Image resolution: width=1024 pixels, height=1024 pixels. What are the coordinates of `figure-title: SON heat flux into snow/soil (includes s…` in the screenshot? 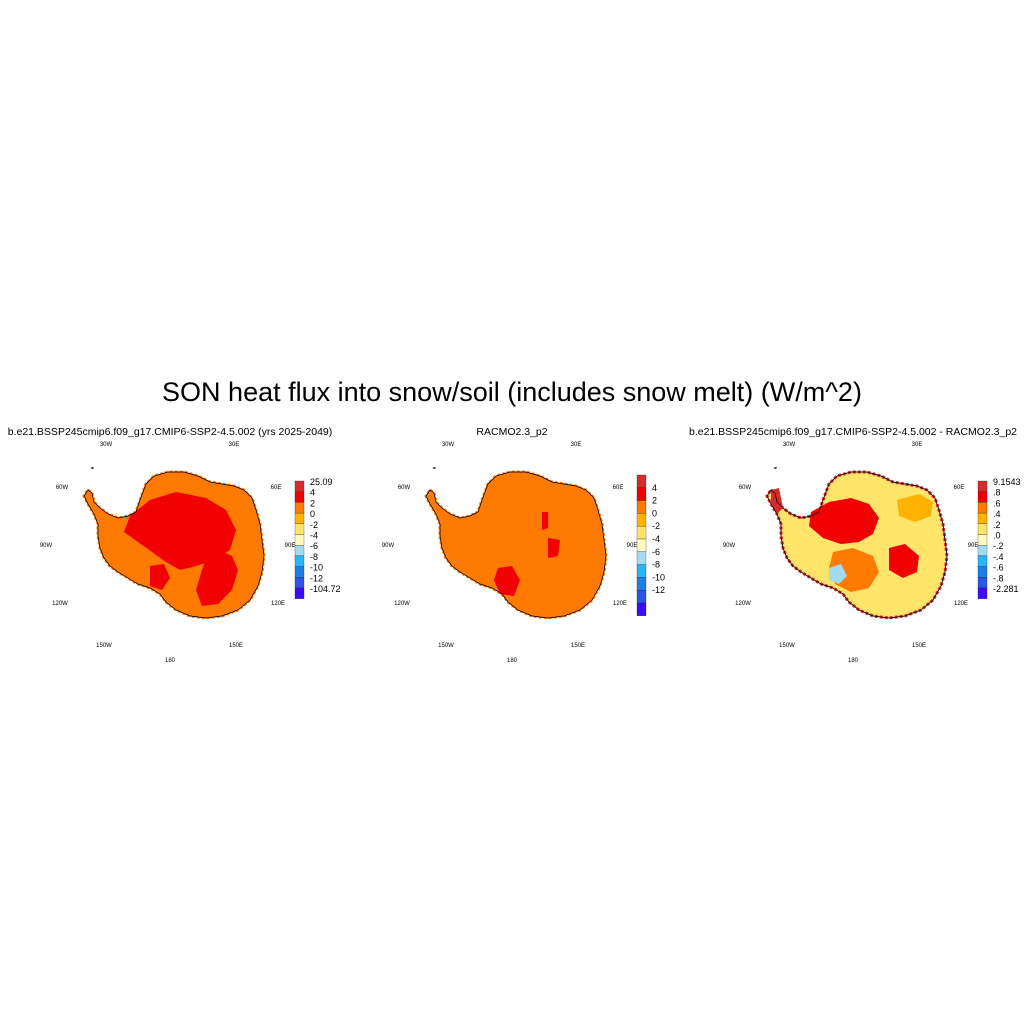 It's located at (512, 392).